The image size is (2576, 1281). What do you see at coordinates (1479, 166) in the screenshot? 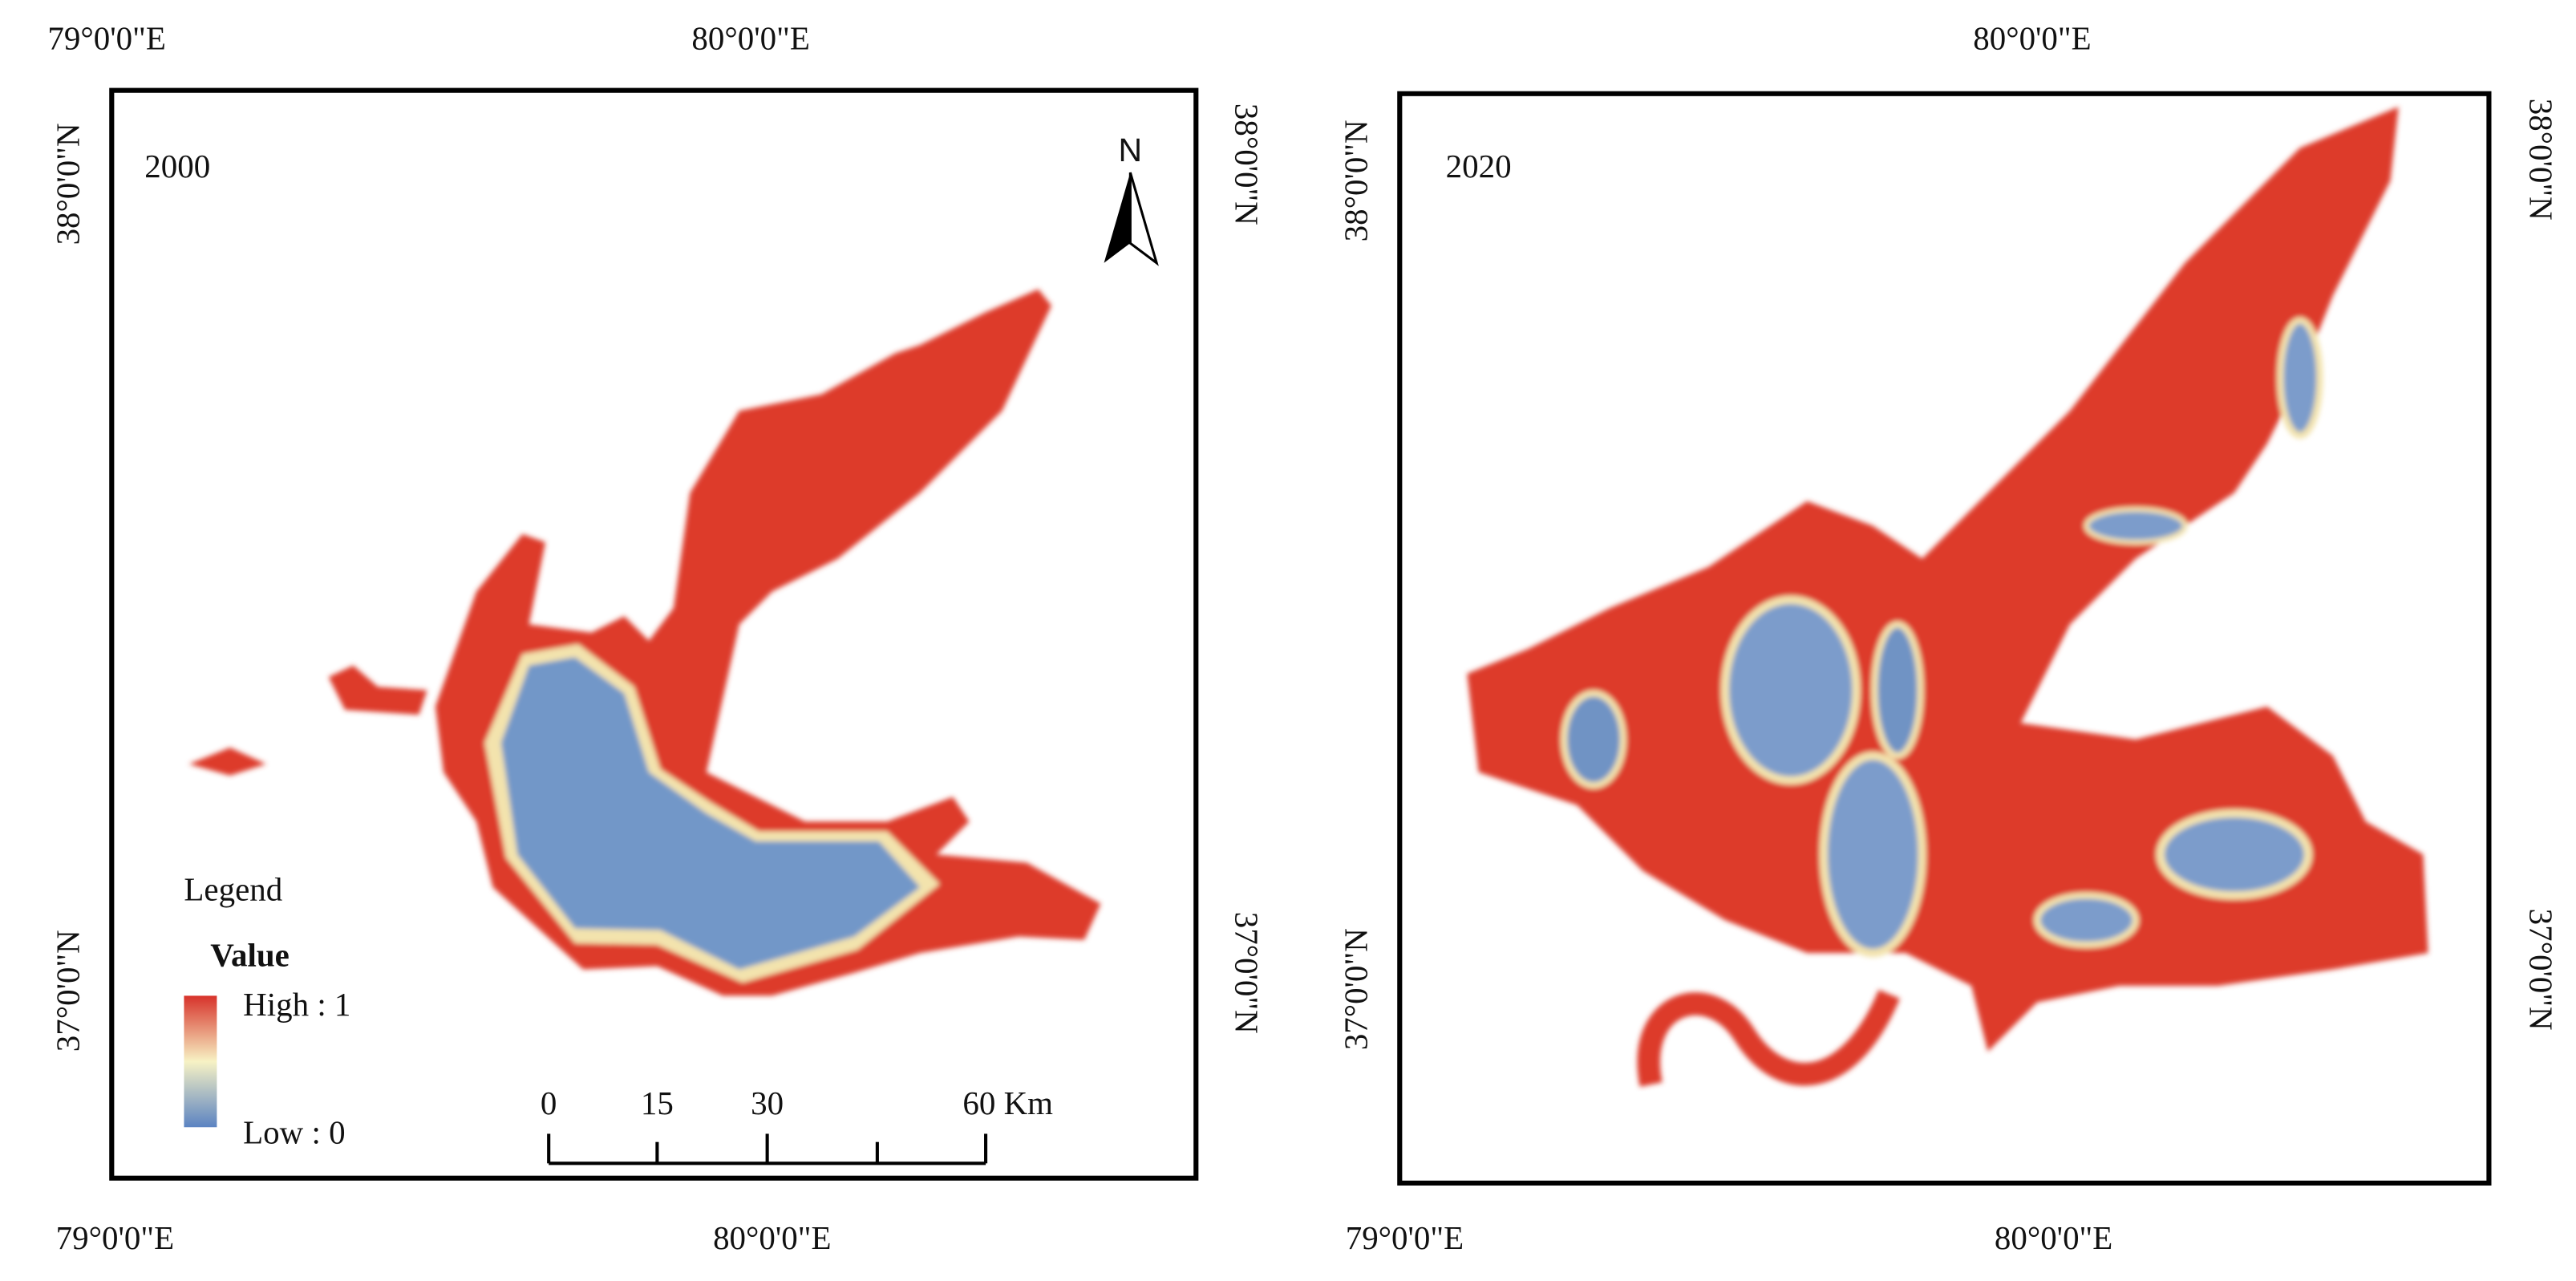
I see `panel-label: 2020` at bounding box center [1479, 166].